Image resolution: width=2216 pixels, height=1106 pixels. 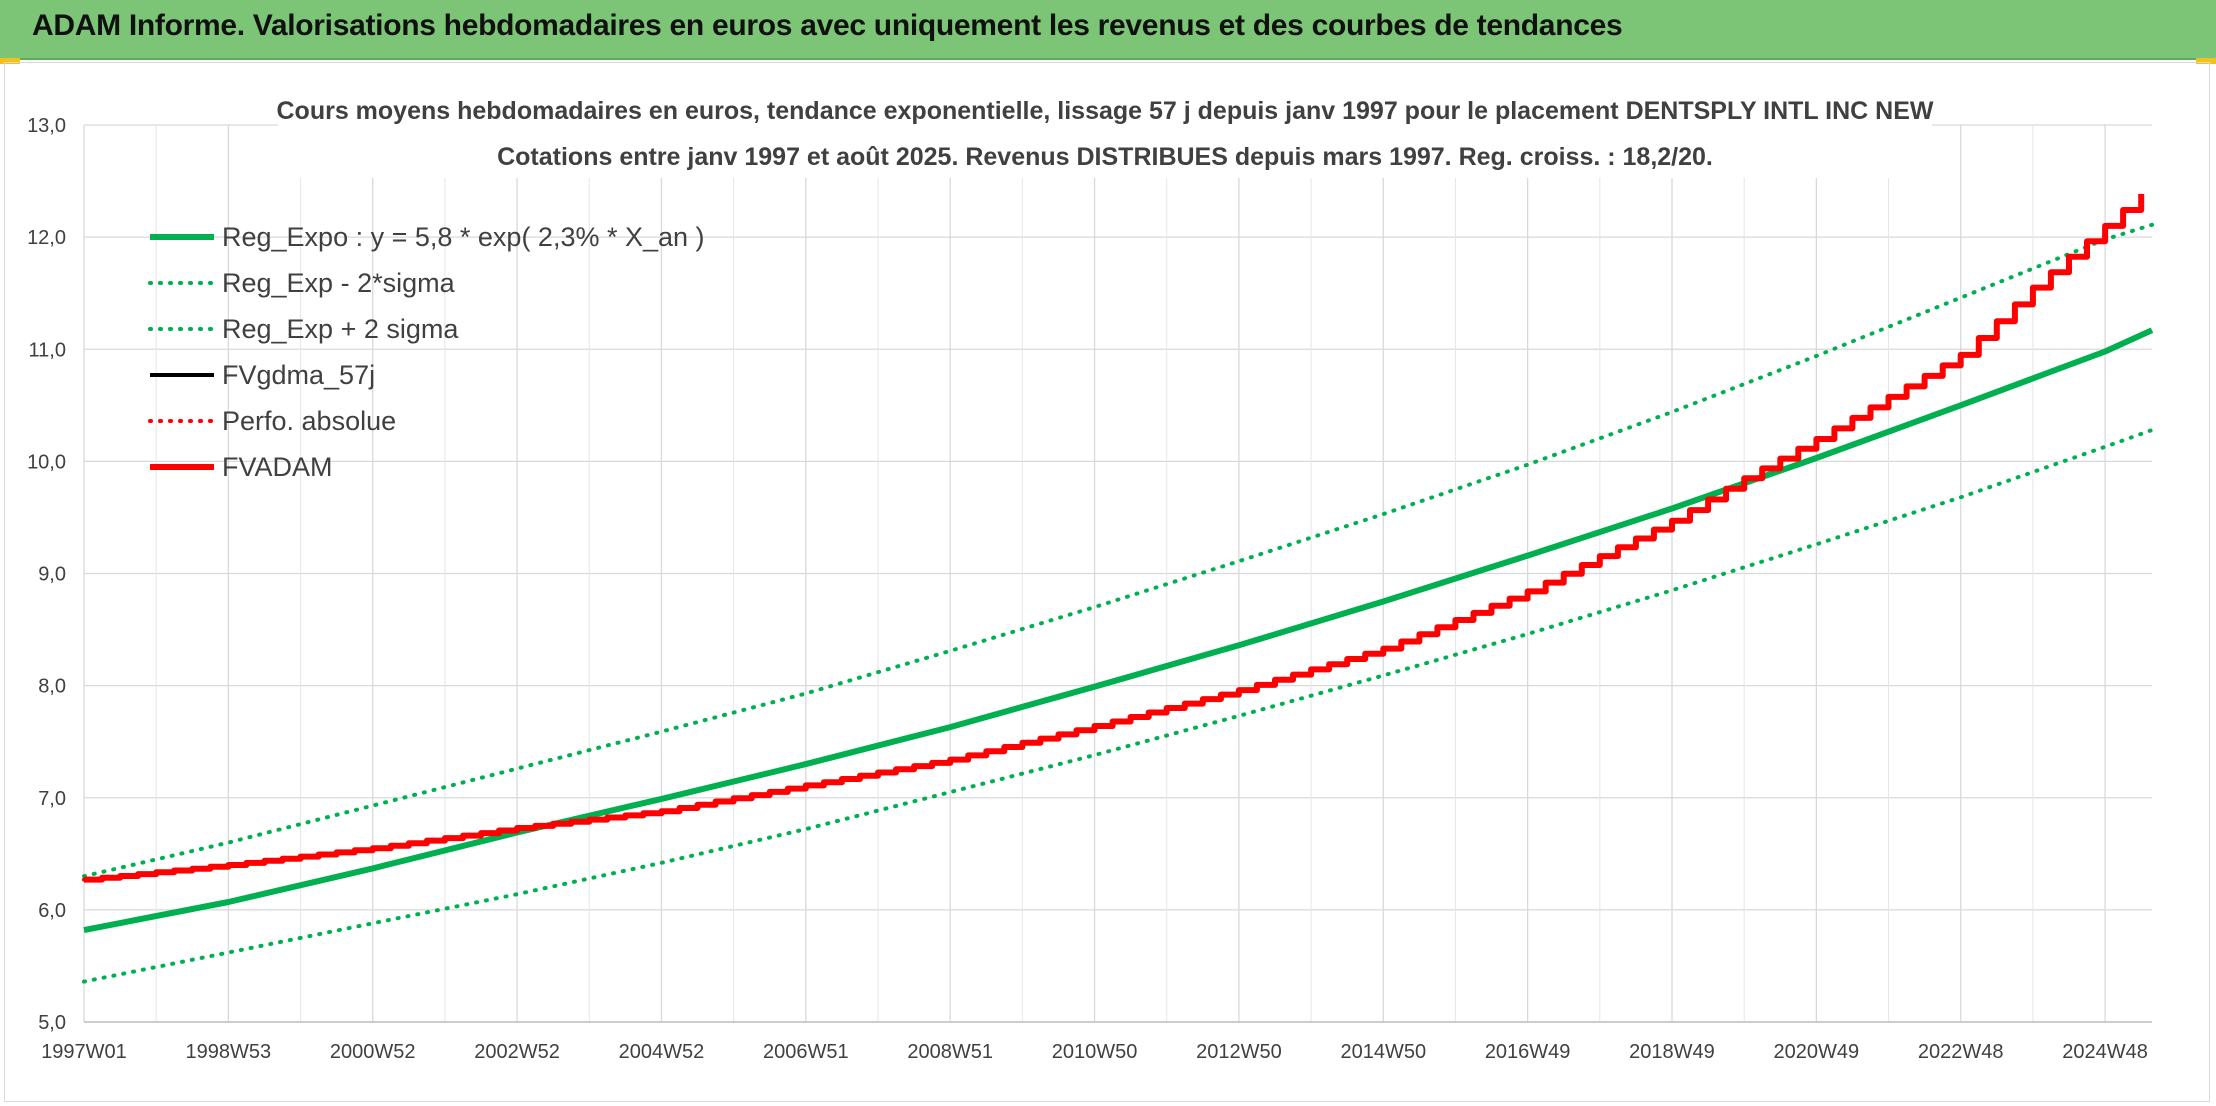 What do you see at coordinates (1817, 1052) in the screenshot?
I see `x-tick-label: 2020W49` at bounding box center [1817, 1052].